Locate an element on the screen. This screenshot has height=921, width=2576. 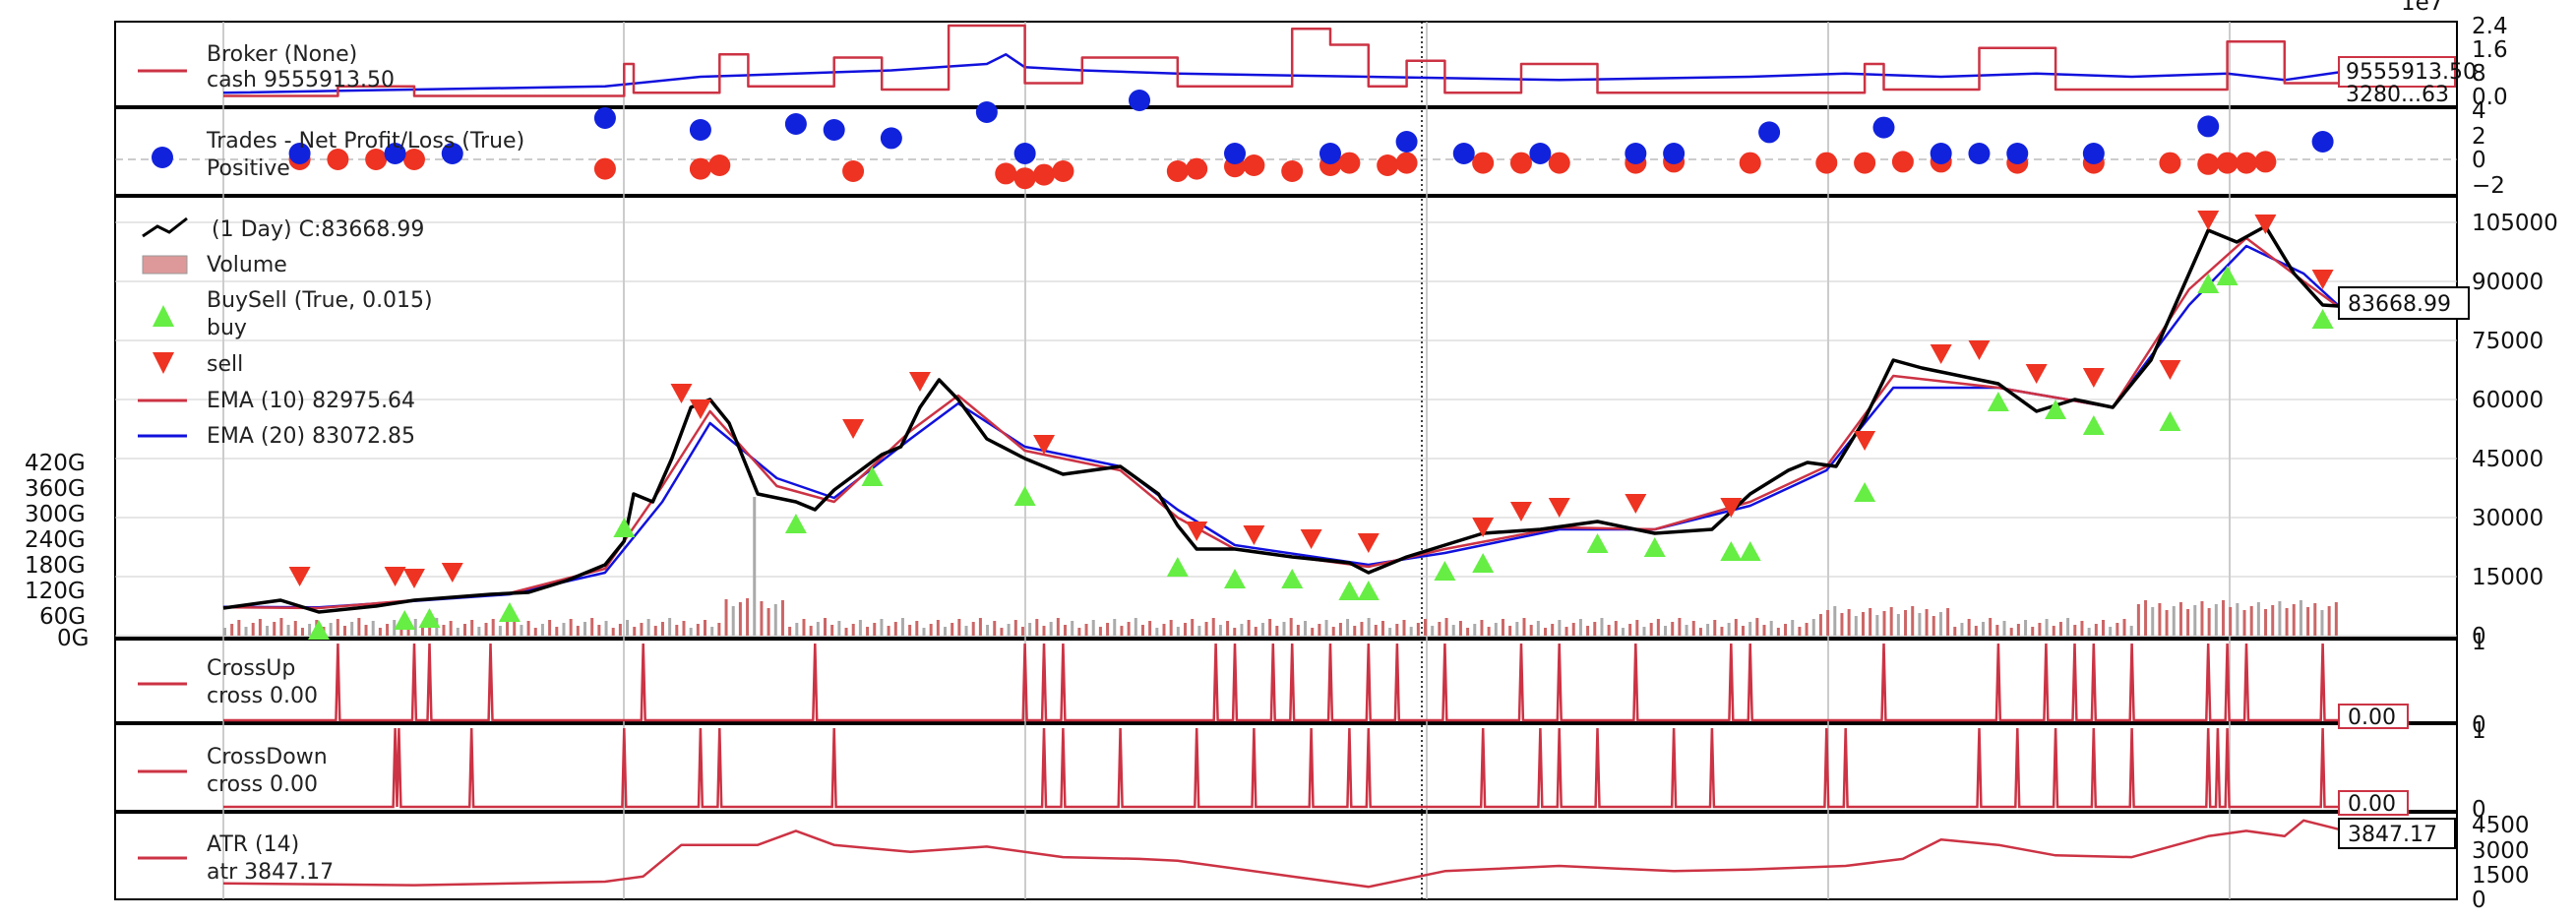
sell-legend-icon is located at coordinates (163, 363).